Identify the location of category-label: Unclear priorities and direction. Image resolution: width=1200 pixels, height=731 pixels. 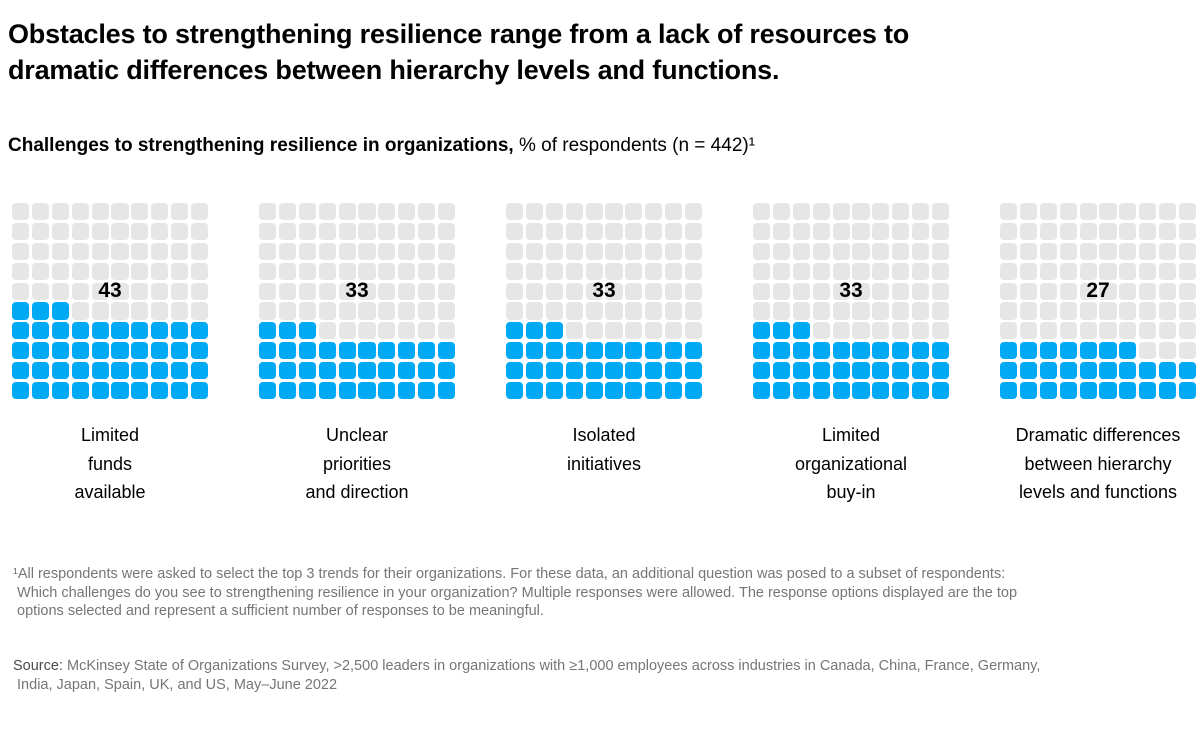
(357, 464).